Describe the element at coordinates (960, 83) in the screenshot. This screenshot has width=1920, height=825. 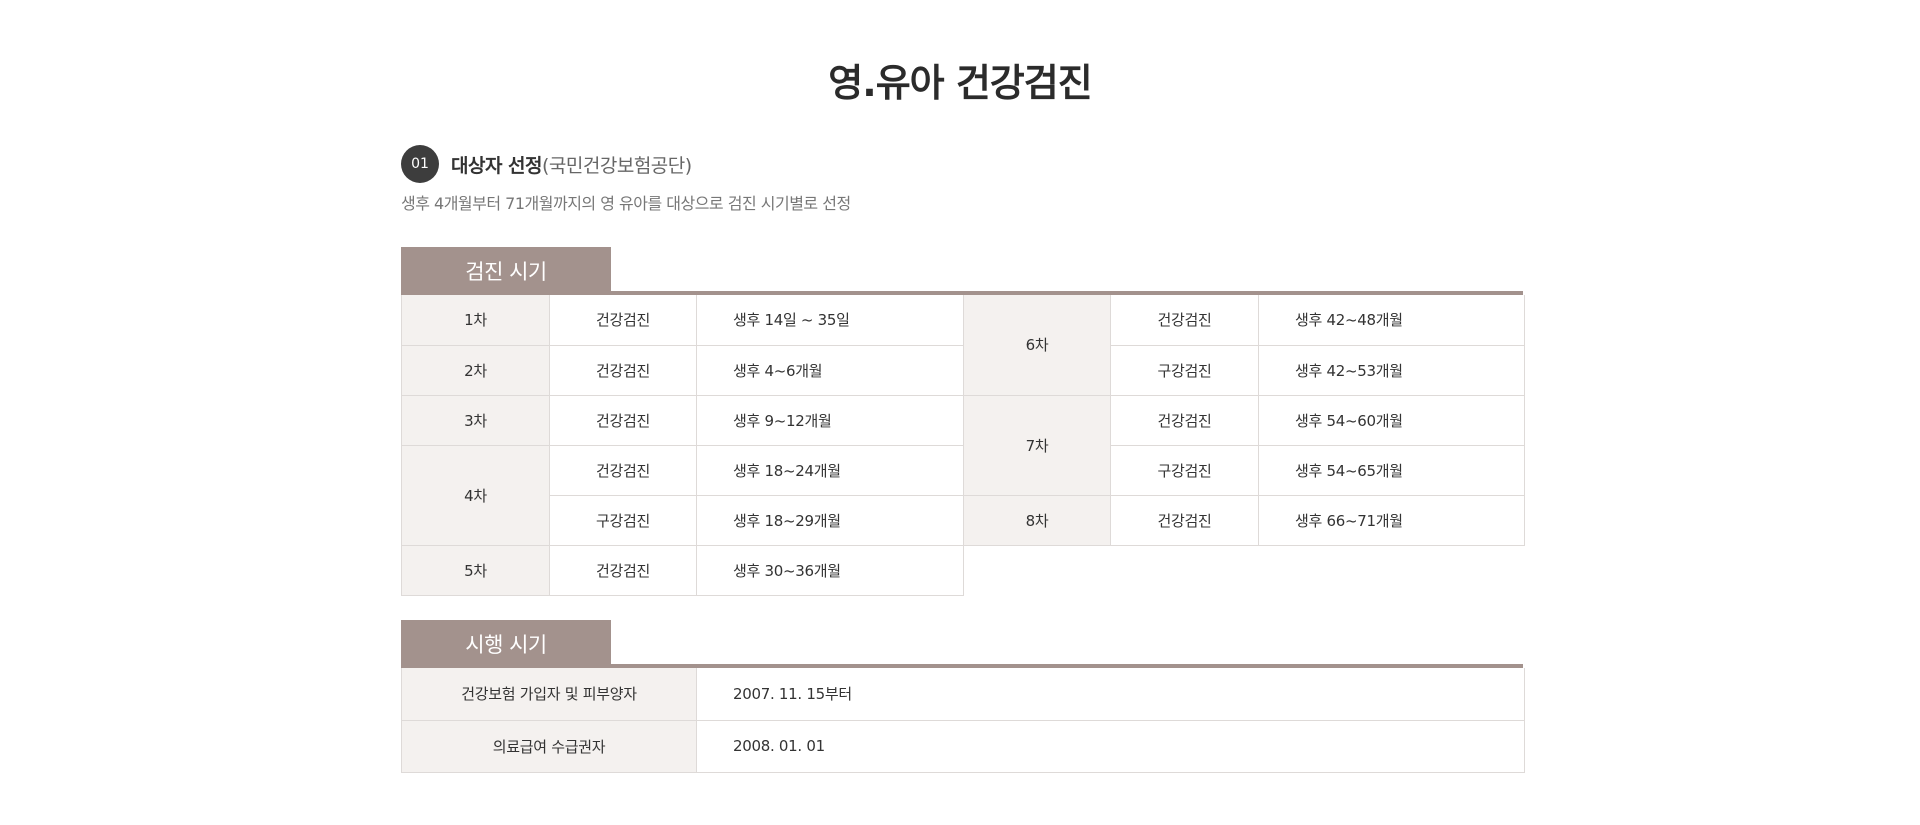
I see `page-title: 영.유아 건강검진` at that location.